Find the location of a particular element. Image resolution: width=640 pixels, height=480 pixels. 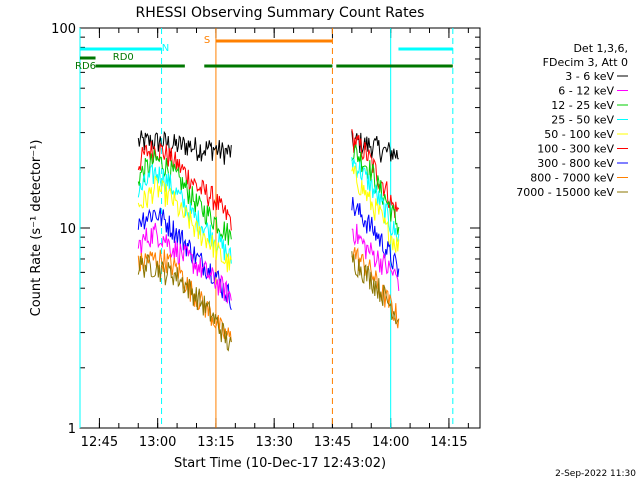

legend-label: 25 - 50 keV is located at coordinates (582, 120).